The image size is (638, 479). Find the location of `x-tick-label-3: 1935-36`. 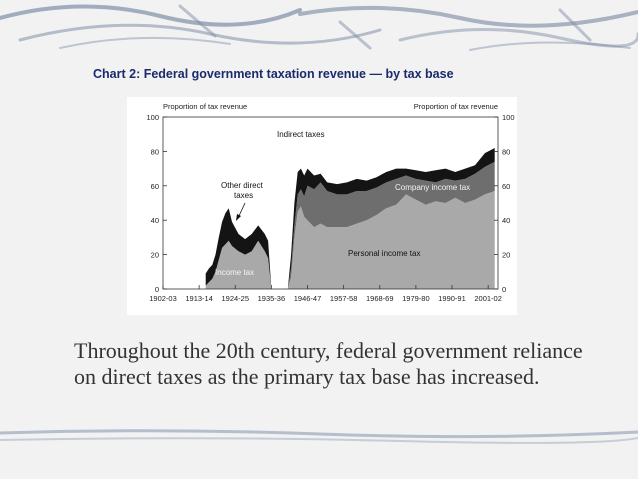

x-tick-label-3: 1935-36 is located at coordinates (272, 298).